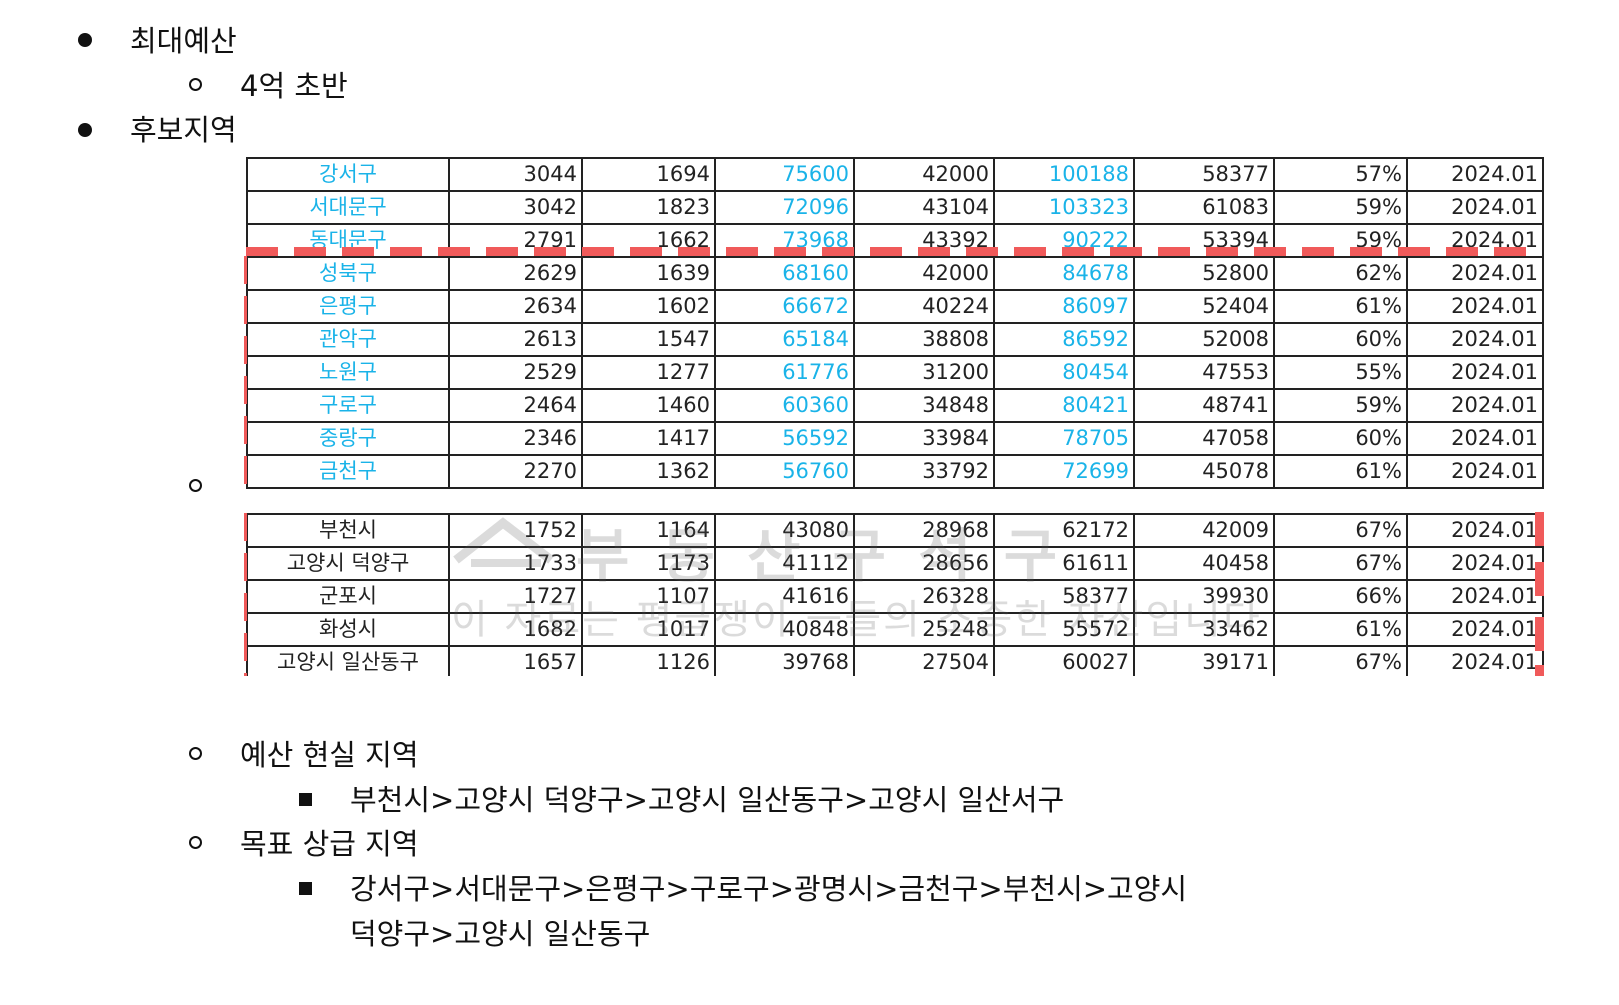  Describe the element at coordinates (348, 438) in the screenshot. I see `region-name-cell: 중랑구` at that location.